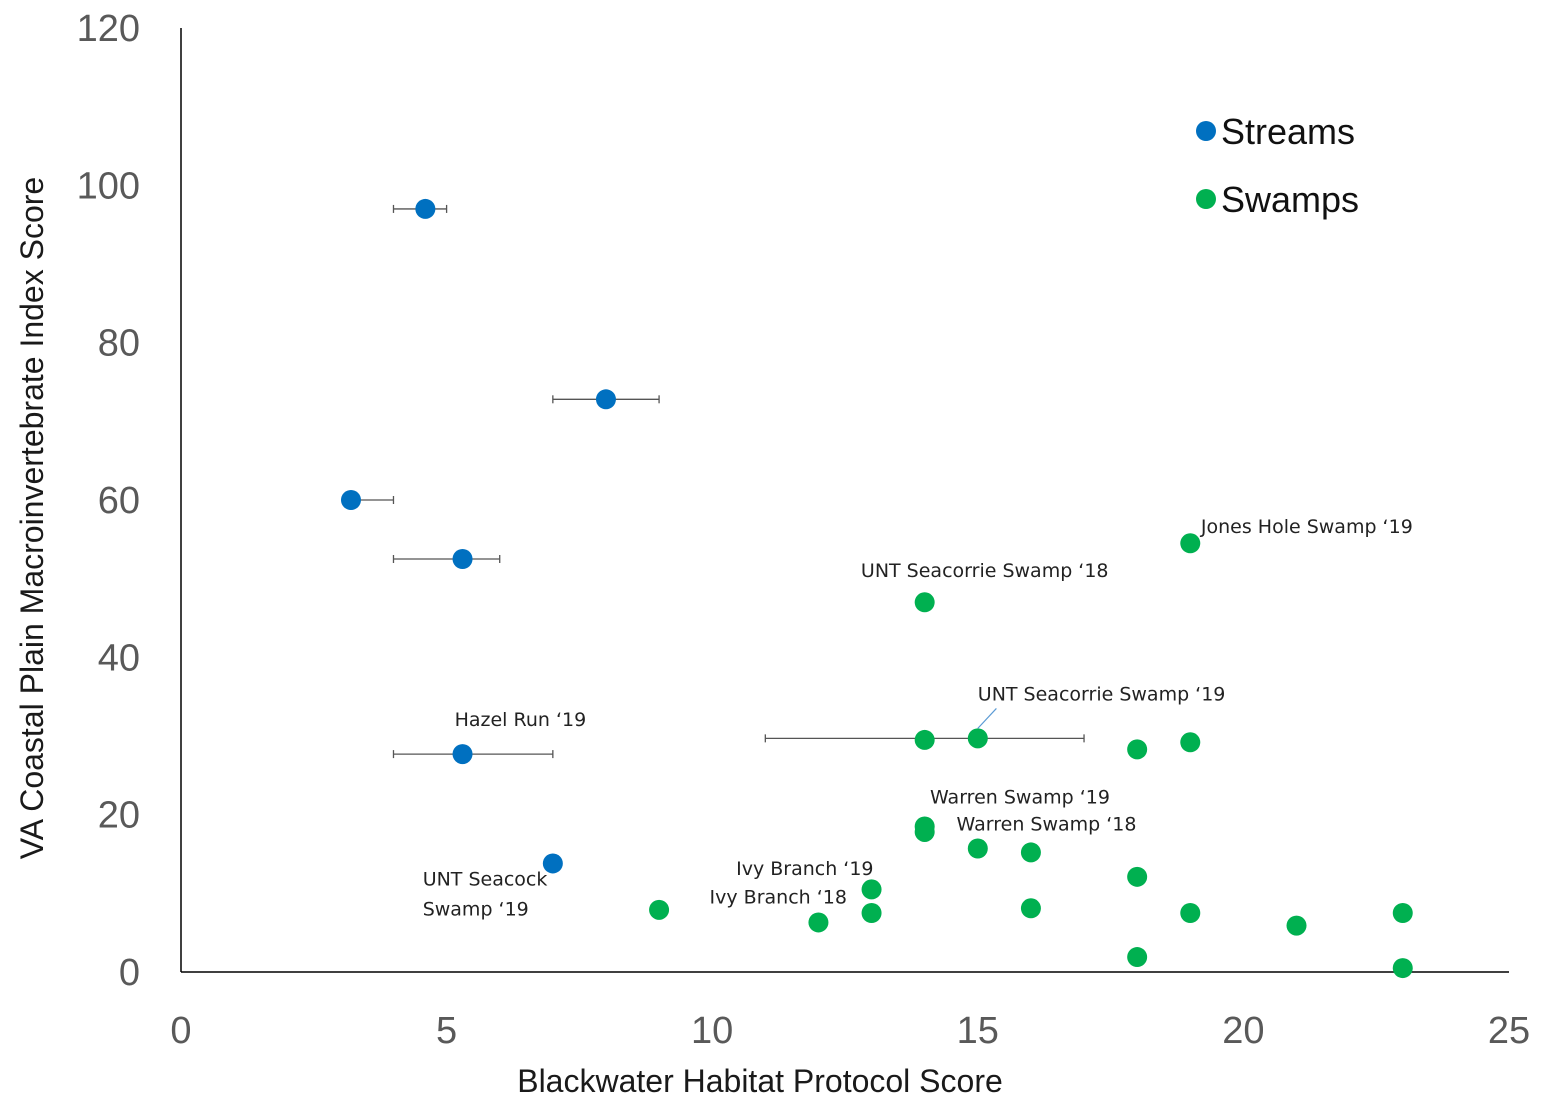 This screenshot has width=1543, height=1097. Describe the element at coordinates (119, 501) in the screenshot. I see `y-tick-label: 60` at that location.